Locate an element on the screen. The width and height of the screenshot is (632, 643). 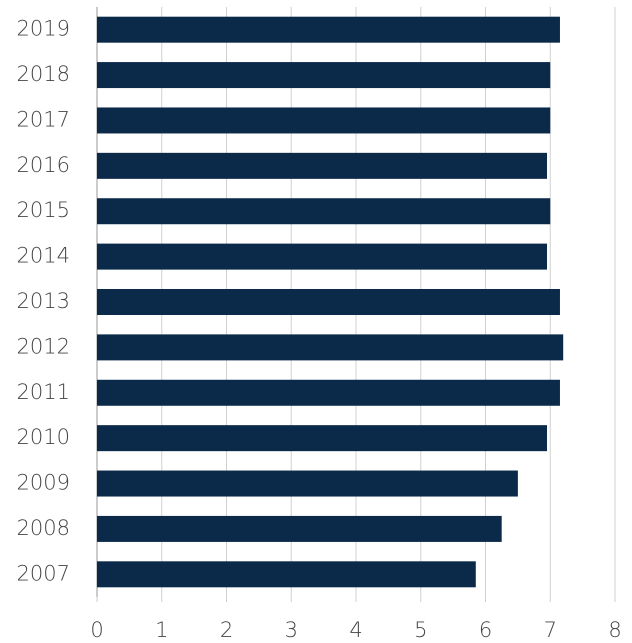
y-tick-label: 2013 is located at coordinates (43, 301).